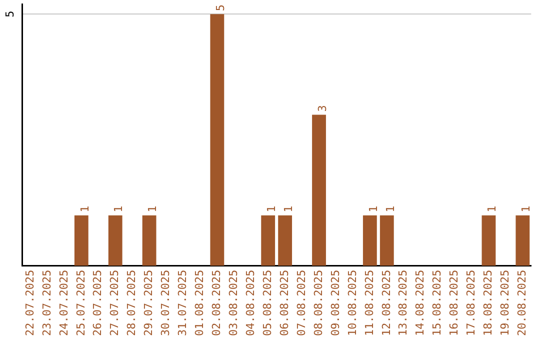  I want to click on x-tick-label: 05.08.2025, so click(267, 303).